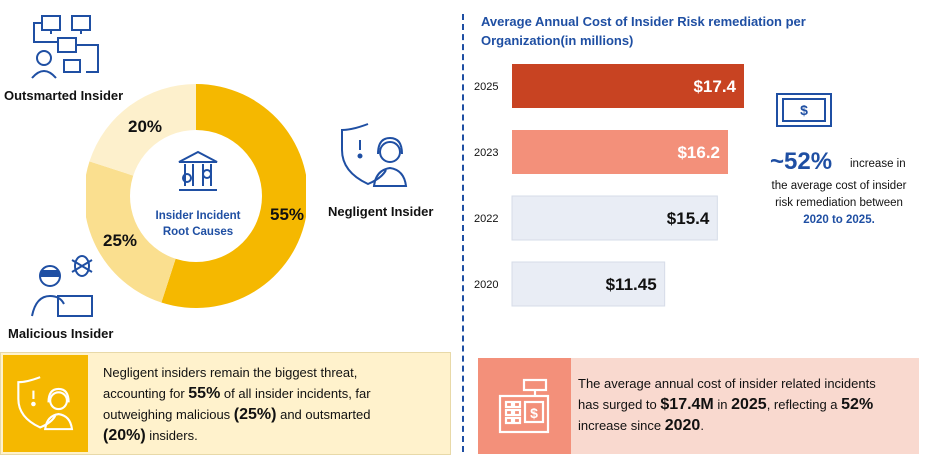 This screenshot has height=458, width=928. I want to click on negligent-insider-label: Negligent Insider, so click(381, 211).